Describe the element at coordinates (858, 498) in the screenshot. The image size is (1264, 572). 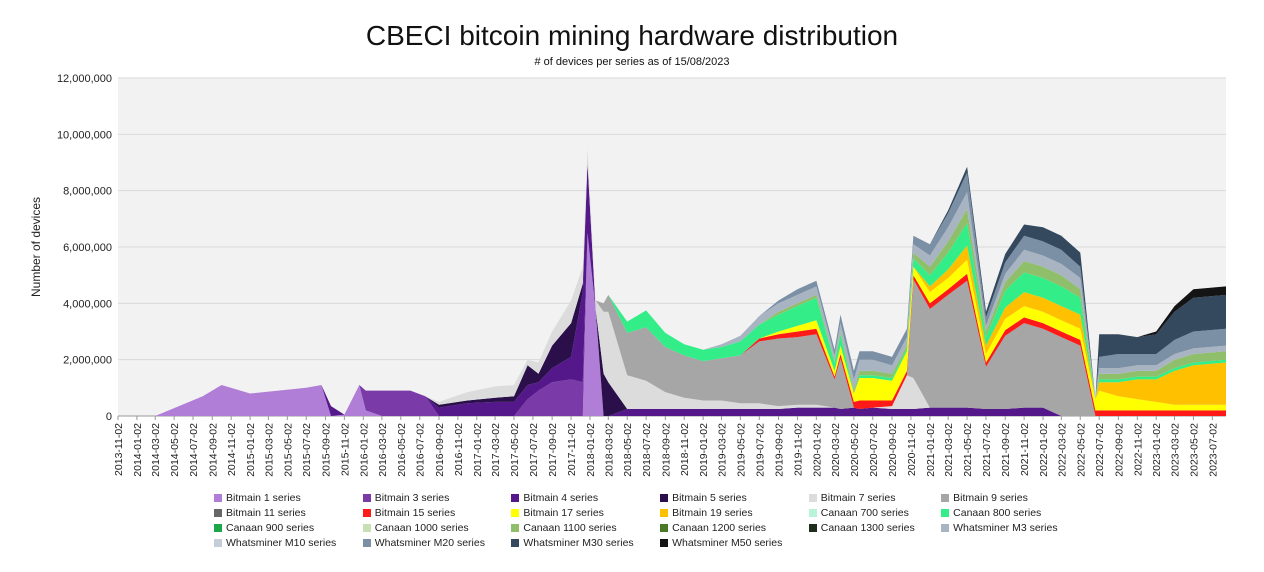
I see `legend-label: Bitmain 7 series` at that location.